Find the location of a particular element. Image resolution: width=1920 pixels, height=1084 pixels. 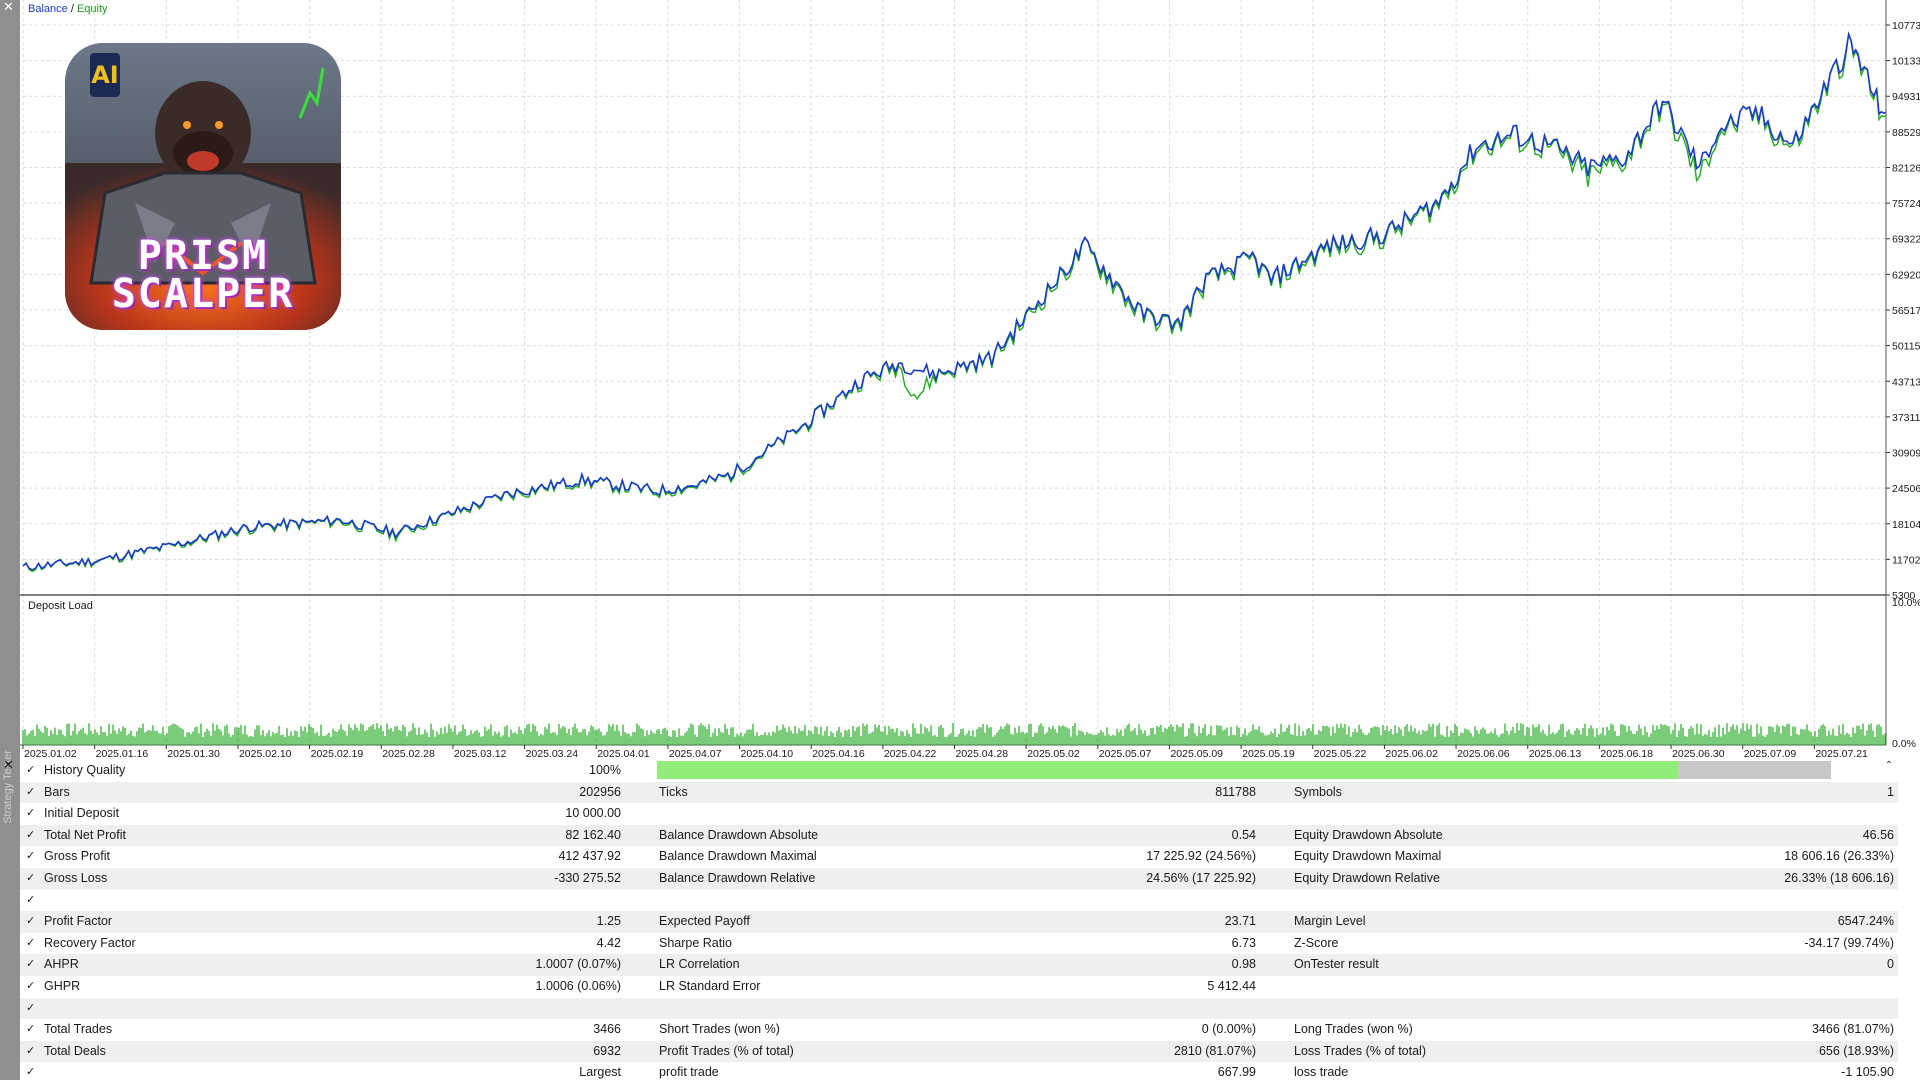

metric-label: Short Trades (won %) is located at coordinates (719, 1029).